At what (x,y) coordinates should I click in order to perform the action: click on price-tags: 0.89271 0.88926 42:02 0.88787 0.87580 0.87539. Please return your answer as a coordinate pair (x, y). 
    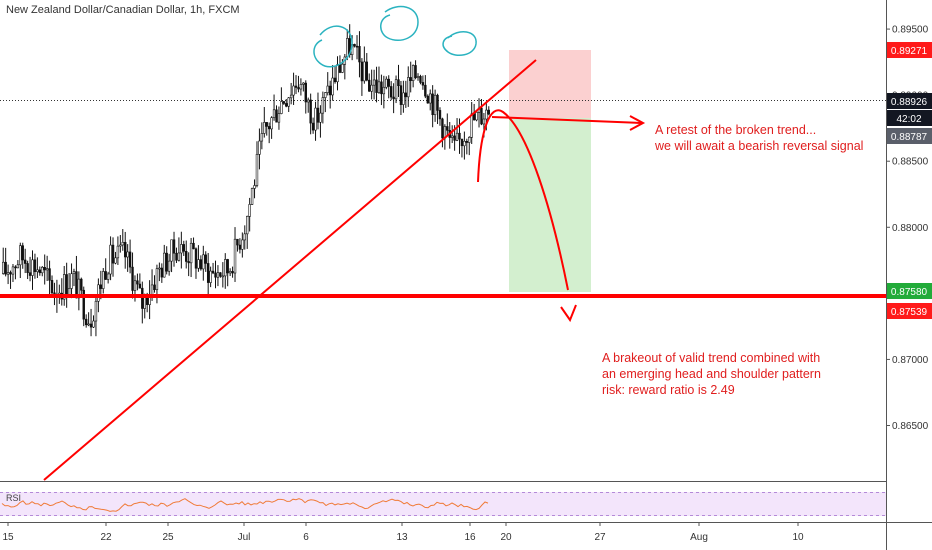
    Looking at the image, I should click on (909, 180).